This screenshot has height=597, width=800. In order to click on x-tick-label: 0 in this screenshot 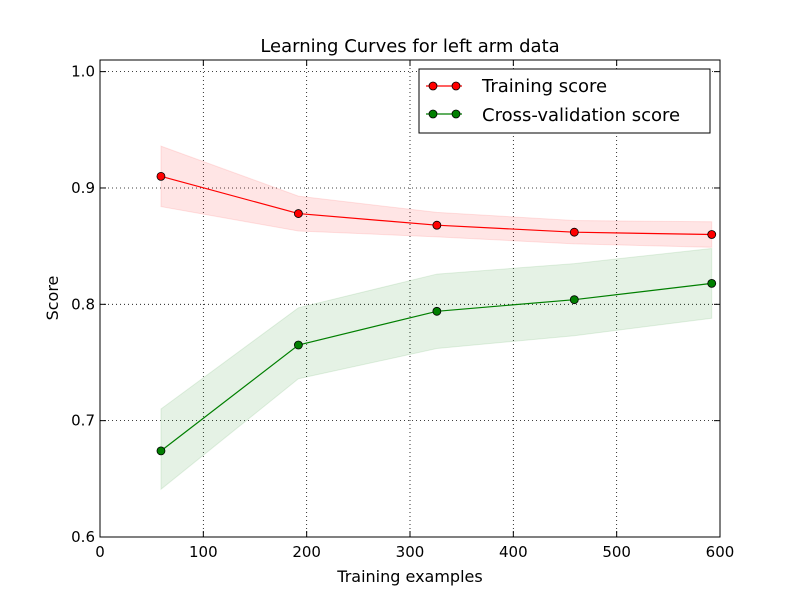, I will do `click(100, 552)`.